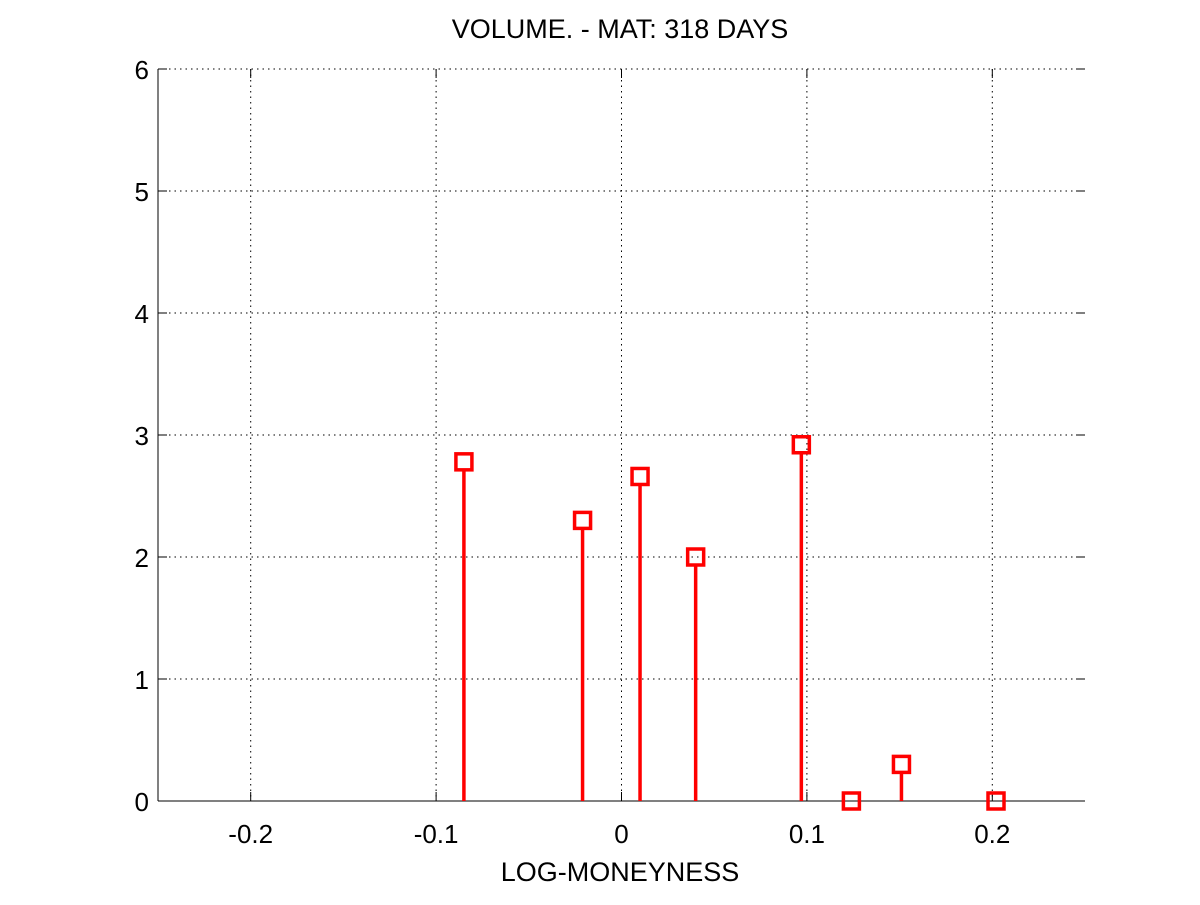 The image size is (1200, 905). What do you see at coordinates (992, 834) in the screenshot?
I see `x-tick-label: 0.2` at bounding box center [992, 834].